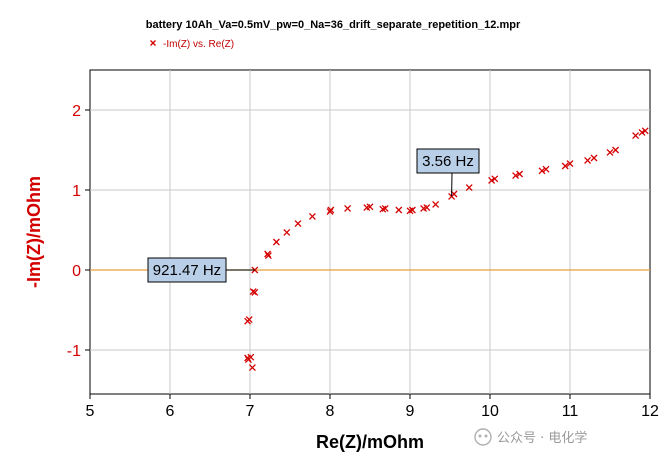  Describe the element at coordinates (76, 191) in the screenshot. I see `y-tick-label: 1` at that location.